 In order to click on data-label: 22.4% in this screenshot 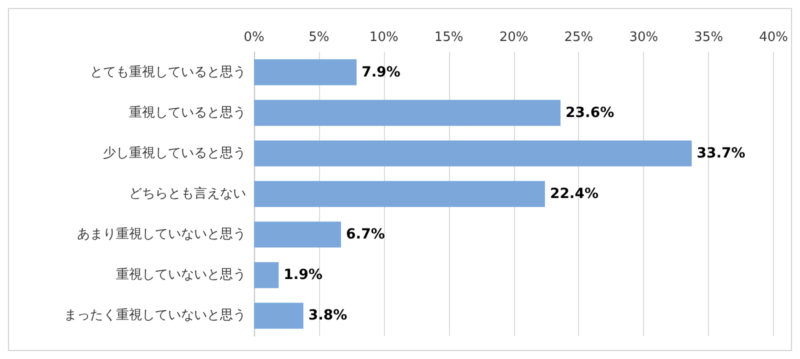, I will do `click(574, 194)`.